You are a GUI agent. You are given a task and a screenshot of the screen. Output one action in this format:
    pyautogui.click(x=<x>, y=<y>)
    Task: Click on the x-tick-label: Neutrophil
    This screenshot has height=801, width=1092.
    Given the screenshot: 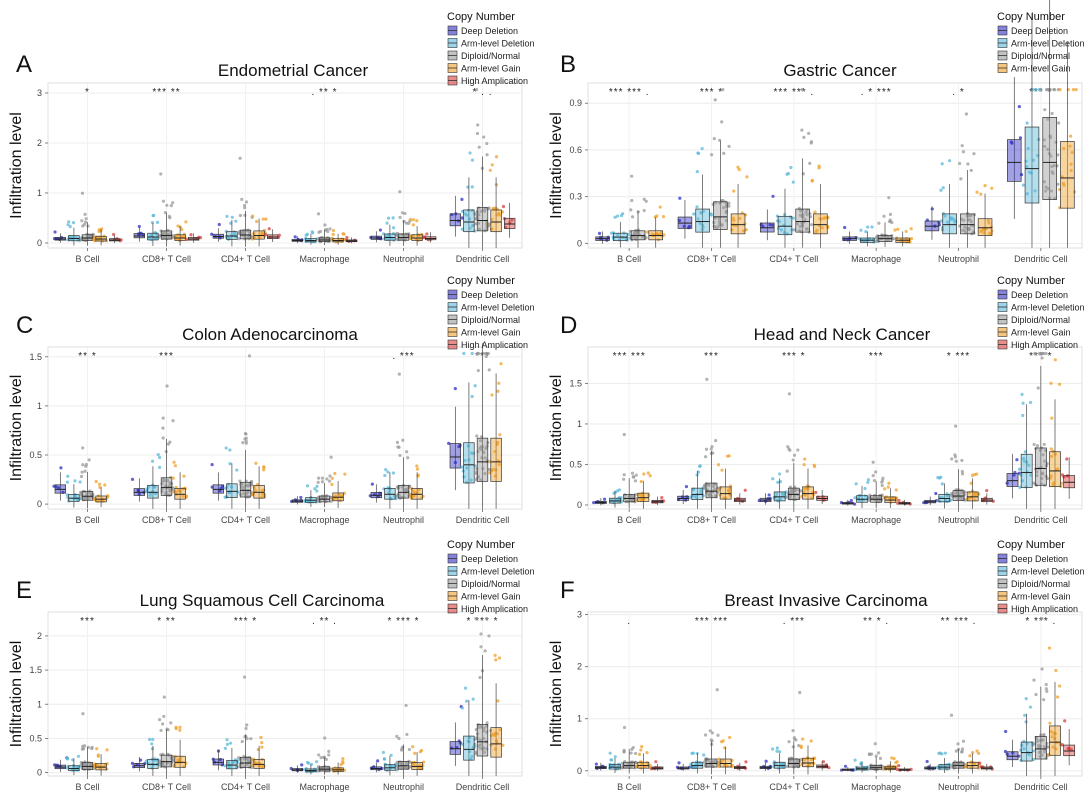 What is the action you would take?
    pyautogui.click(x=958, y=259)
    